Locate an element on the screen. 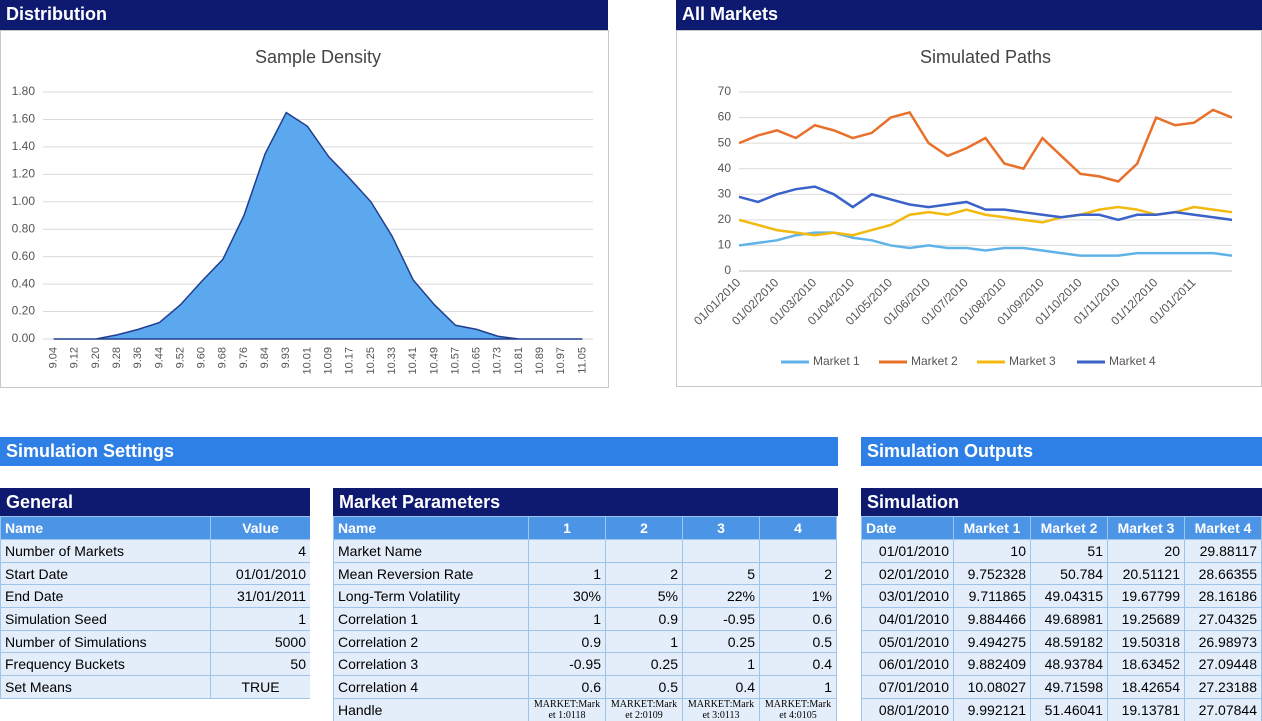 This screenshot has height=721, width=1262. y-tick-label: 70 is located at coordinates (725, 91).